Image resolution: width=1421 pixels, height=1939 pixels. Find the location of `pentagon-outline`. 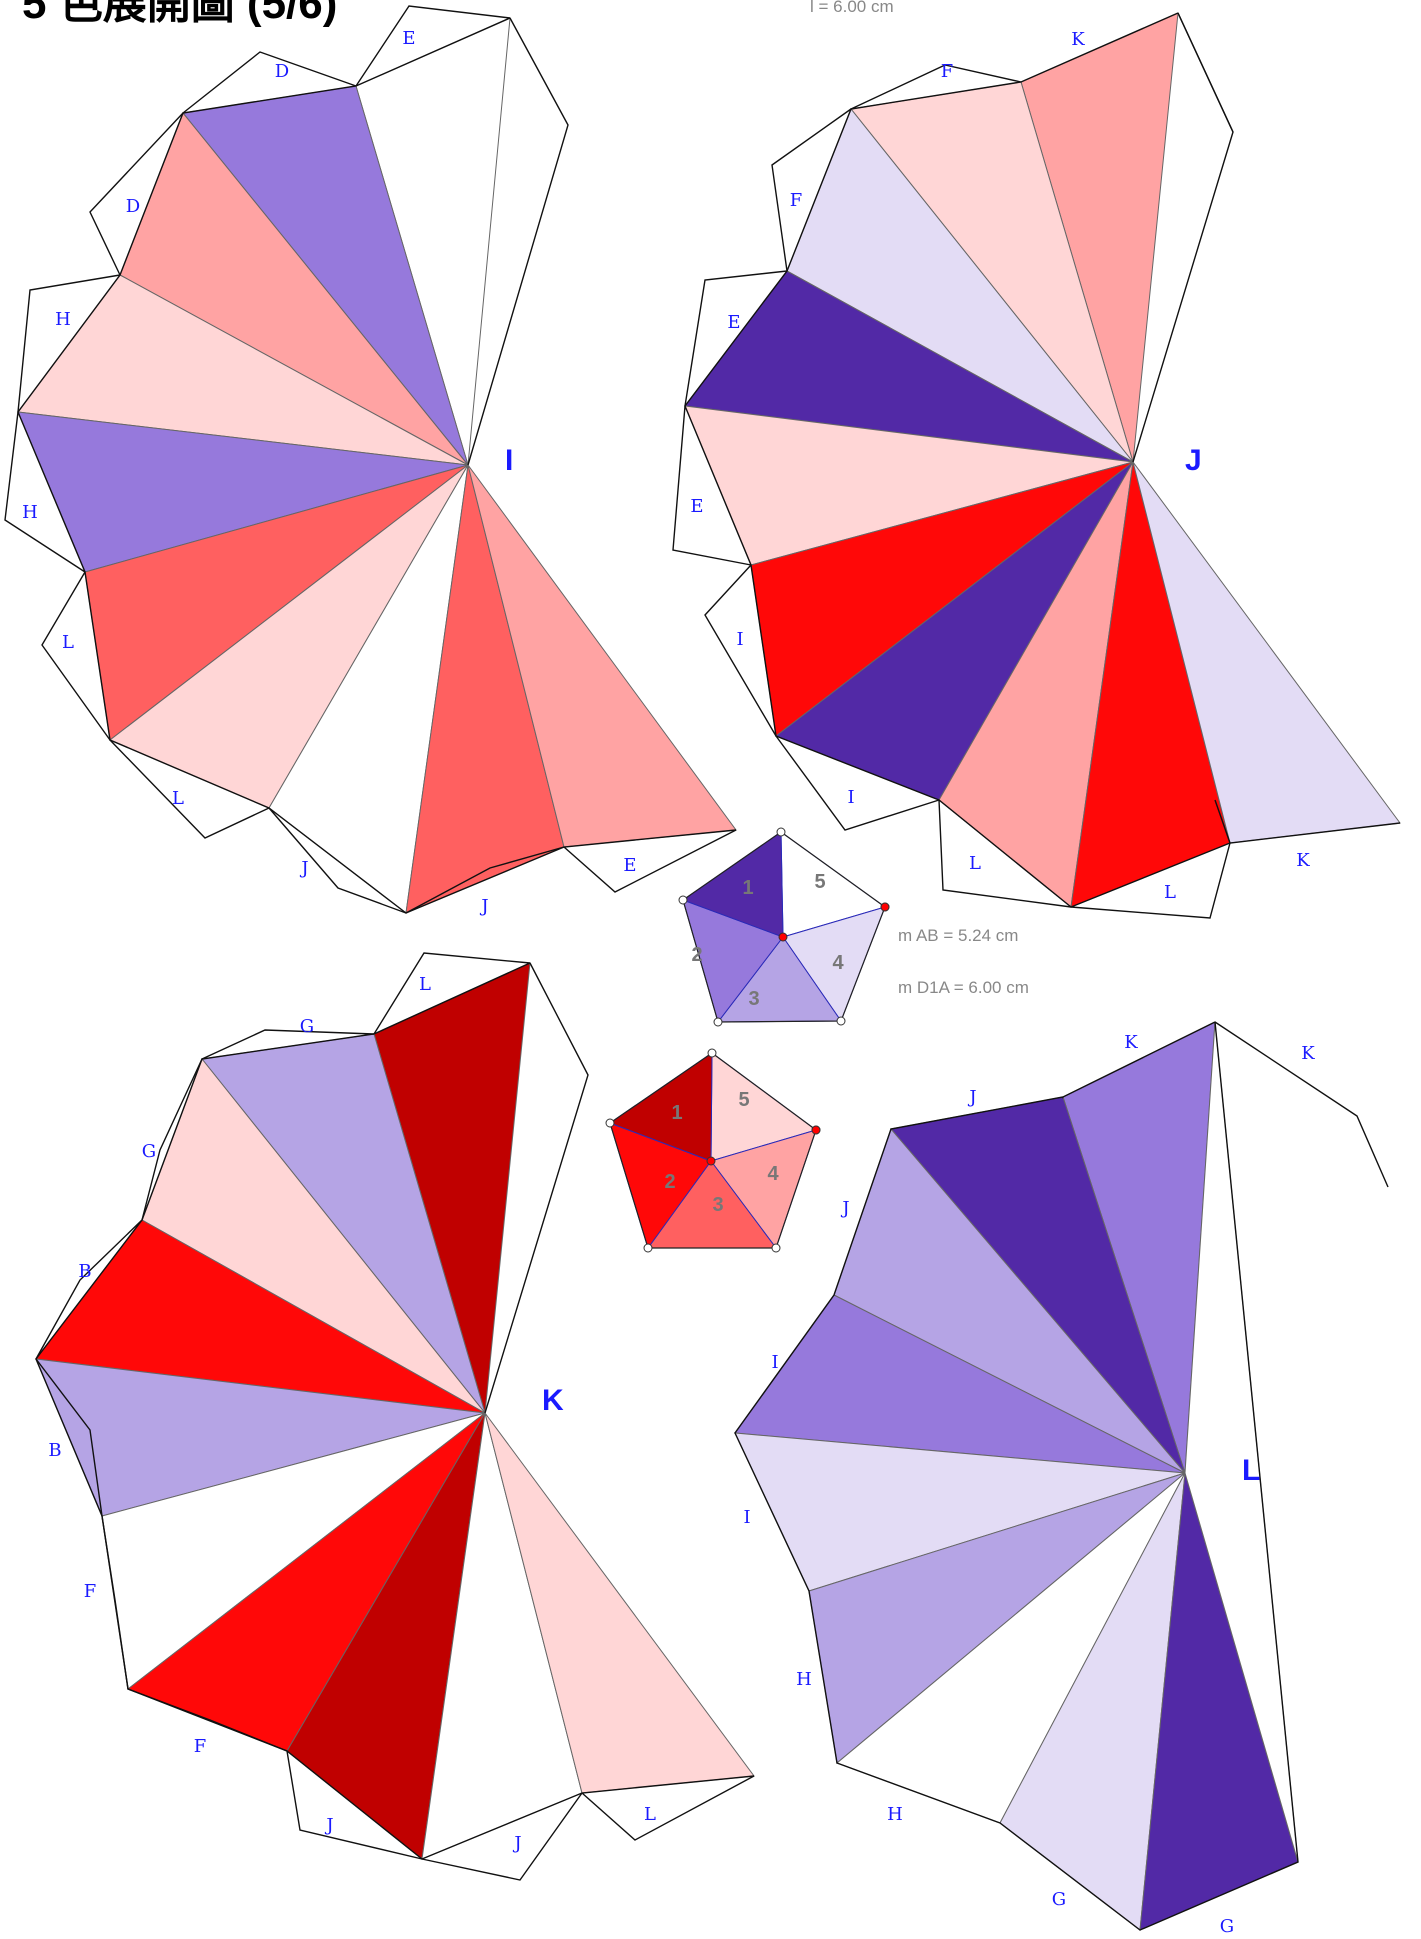

pentagon-outline is located at coordinates (713, 1150).